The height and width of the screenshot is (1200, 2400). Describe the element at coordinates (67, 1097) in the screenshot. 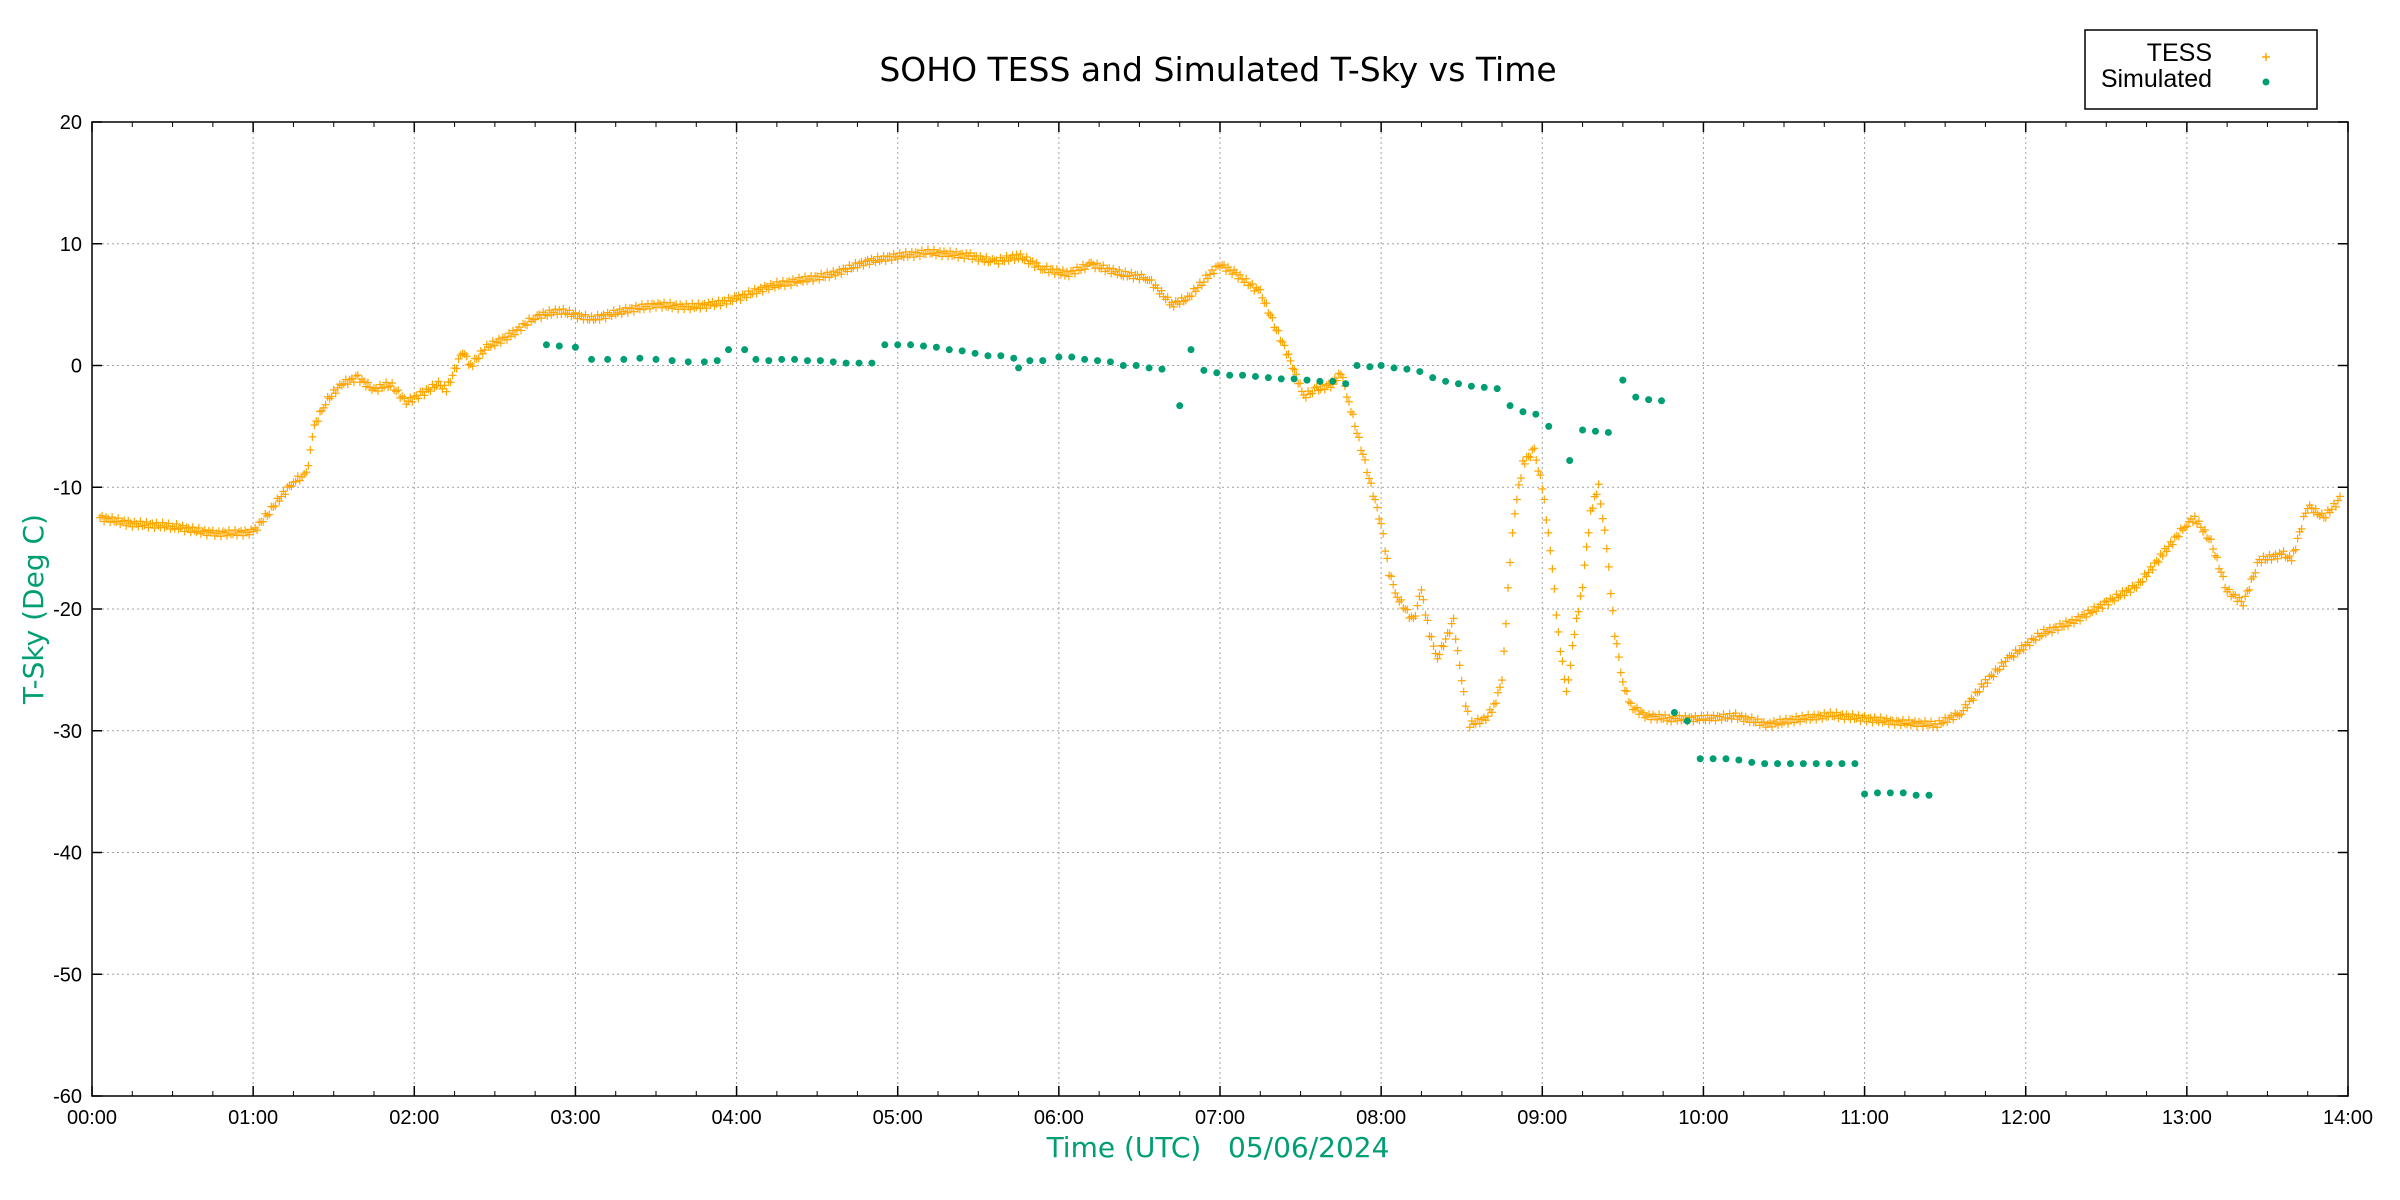

I see `y-tick-label: -60` at that location.